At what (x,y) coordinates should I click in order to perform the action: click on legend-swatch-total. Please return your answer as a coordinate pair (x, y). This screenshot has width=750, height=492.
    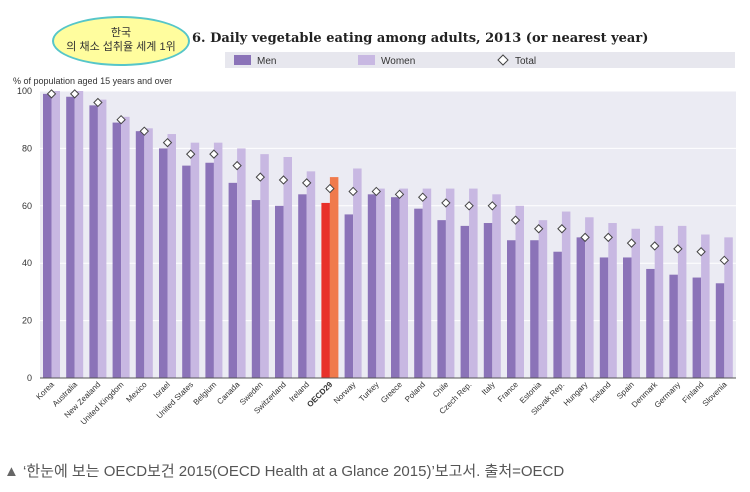
    Looking at the image, I should click on (503, 60).